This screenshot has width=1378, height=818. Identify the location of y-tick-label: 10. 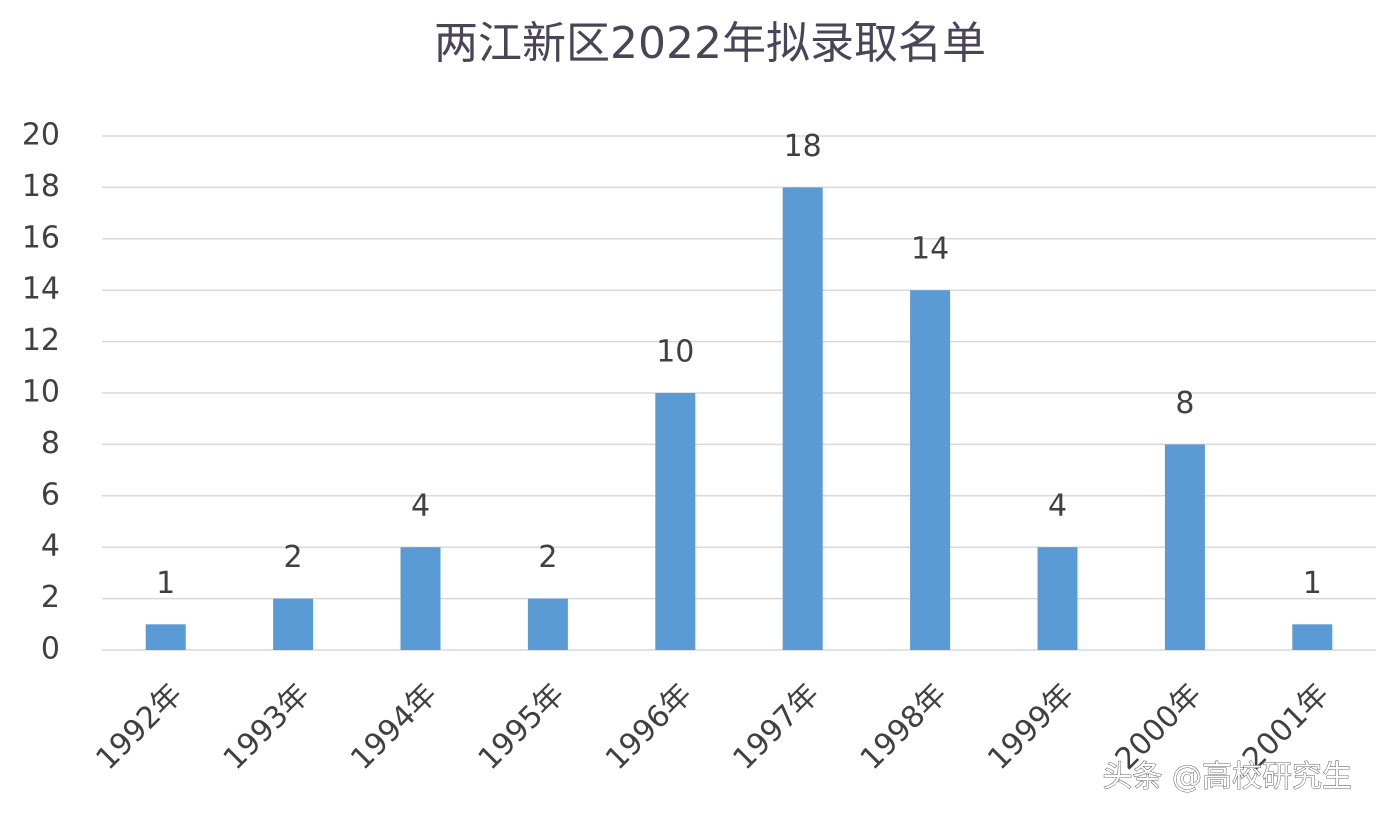
(41, 392).